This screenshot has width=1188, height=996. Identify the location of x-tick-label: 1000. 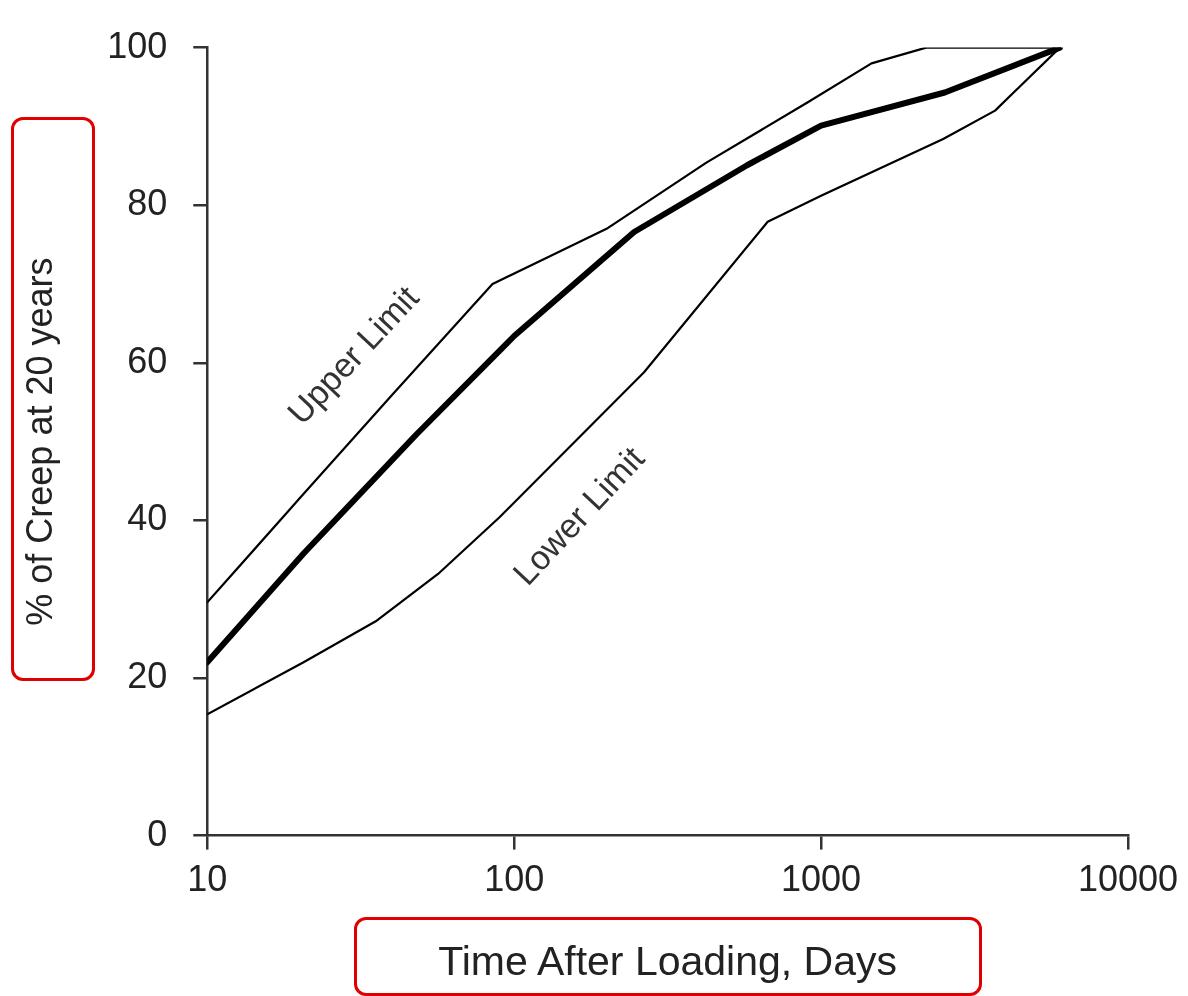
(821, 879).